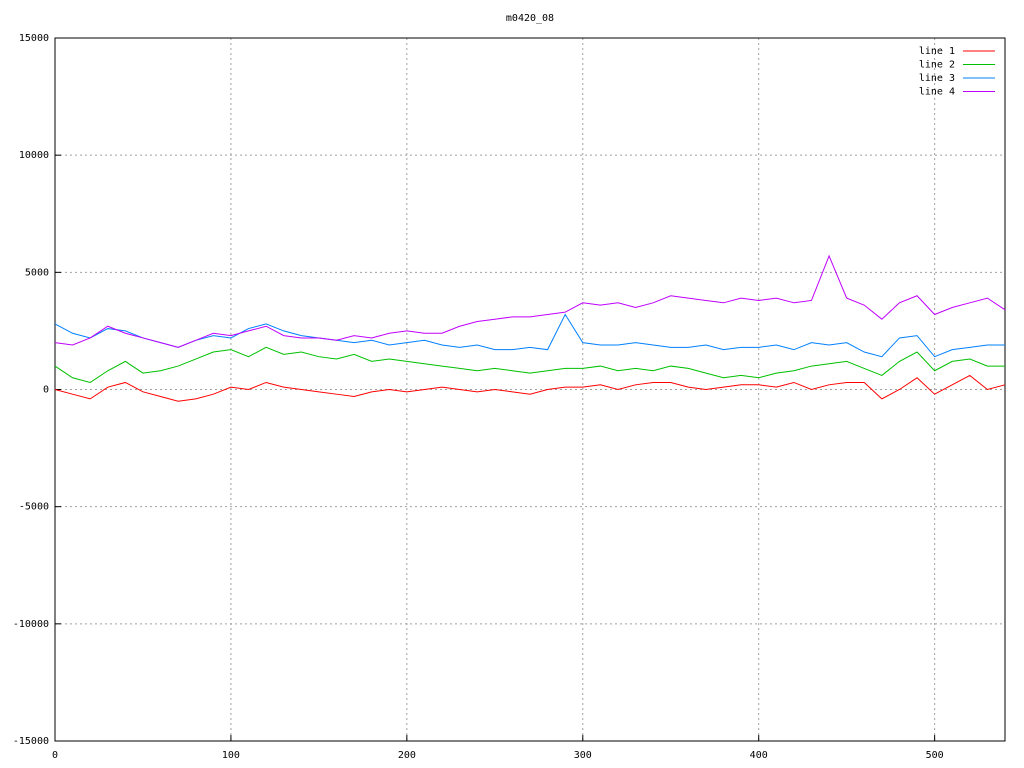 The height and width of the screenshot is (768, 1024). I want to click on legend-label: line 1, so click(937, 51).